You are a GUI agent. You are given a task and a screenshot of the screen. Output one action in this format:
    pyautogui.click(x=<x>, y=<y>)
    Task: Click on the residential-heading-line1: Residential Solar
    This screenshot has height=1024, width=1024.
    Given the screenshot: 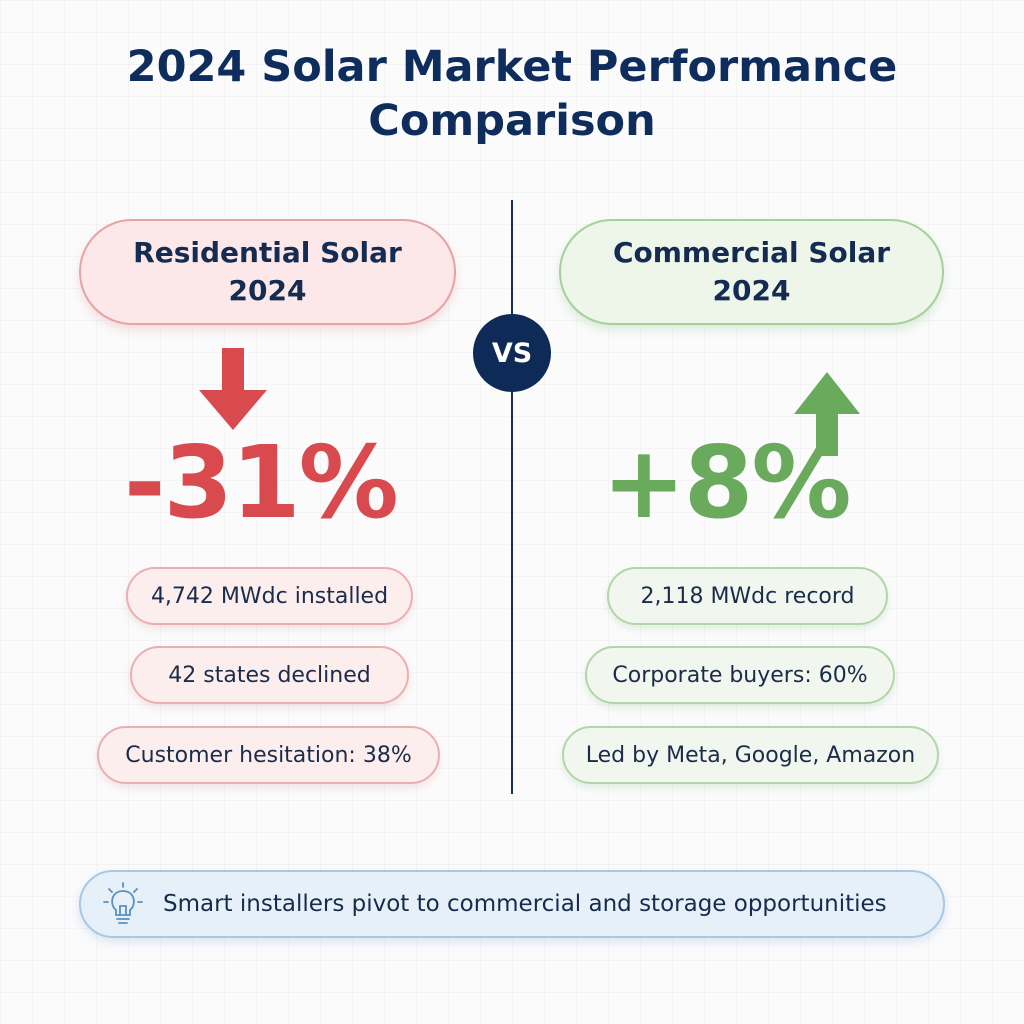 What is the action you would take?
    pyautogui.click(x=267, y=252)
    